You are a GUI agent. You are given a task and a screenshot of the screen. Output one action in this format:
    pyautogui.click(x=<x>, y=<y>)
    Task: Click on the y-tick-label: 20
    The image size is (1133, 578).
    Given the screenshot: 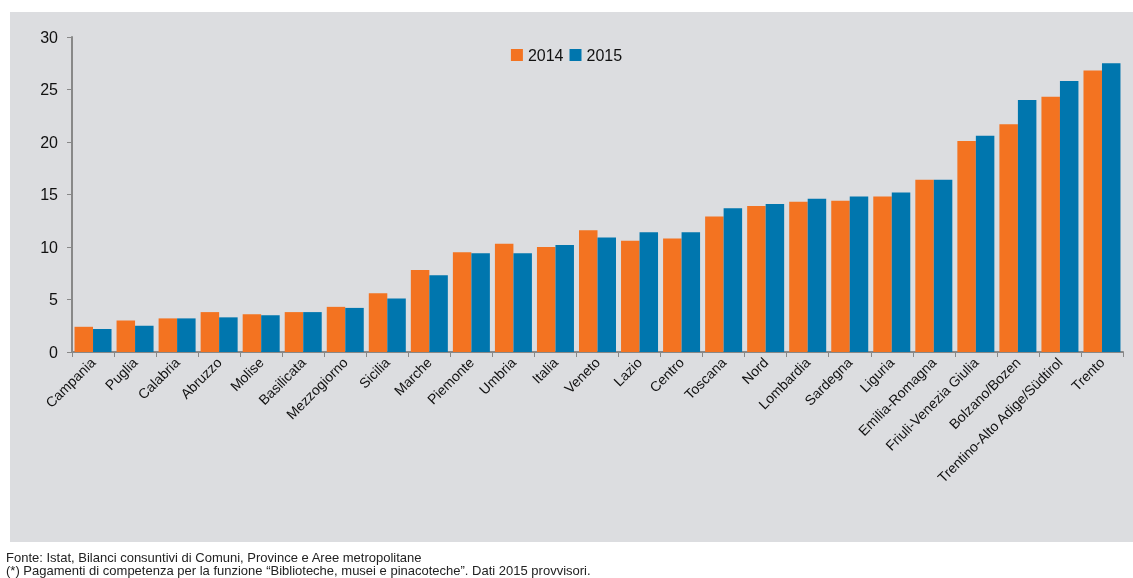 What is the action you would take?
    pyautogui.click(x=49, y=142)
    